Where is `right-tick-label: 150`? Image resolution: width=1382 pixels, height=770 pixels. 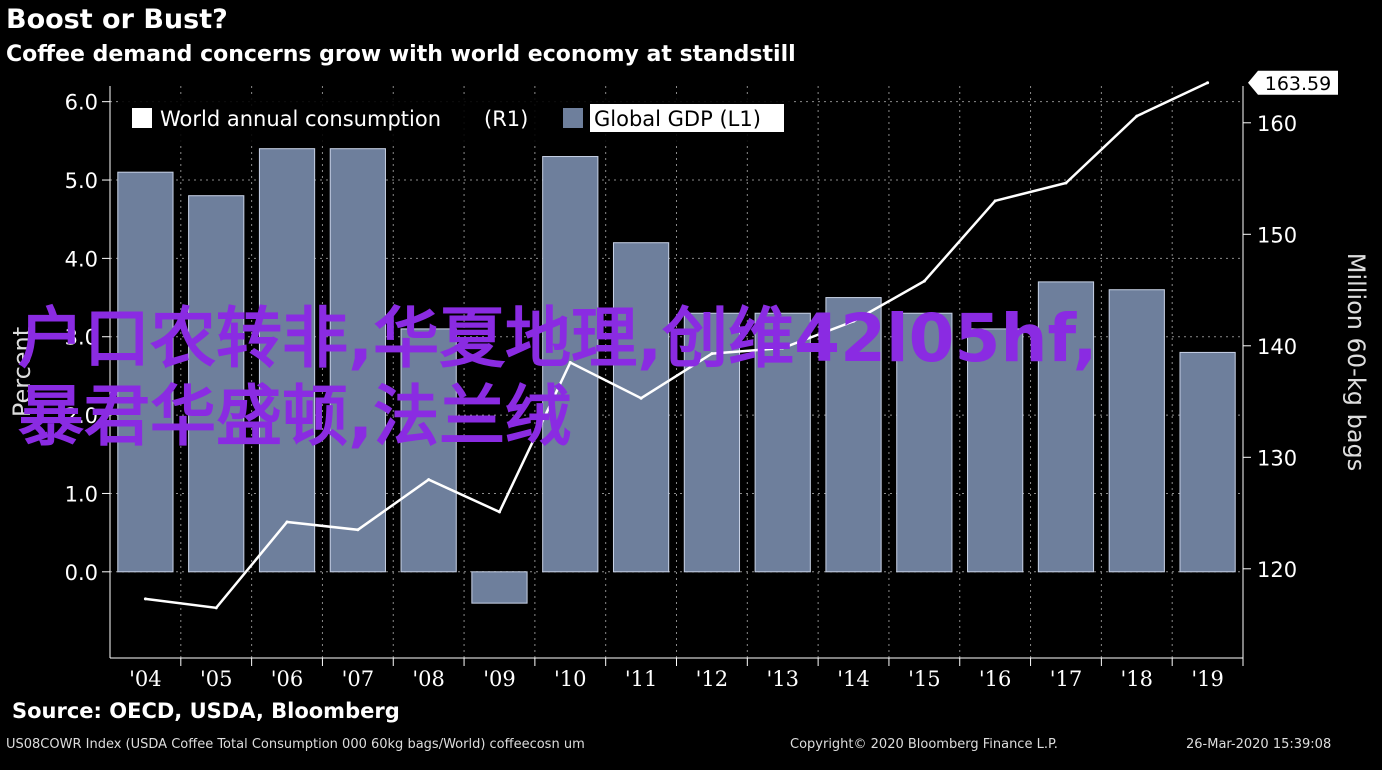
right-tick-label: 150 is located at coordinates (1277, 235).